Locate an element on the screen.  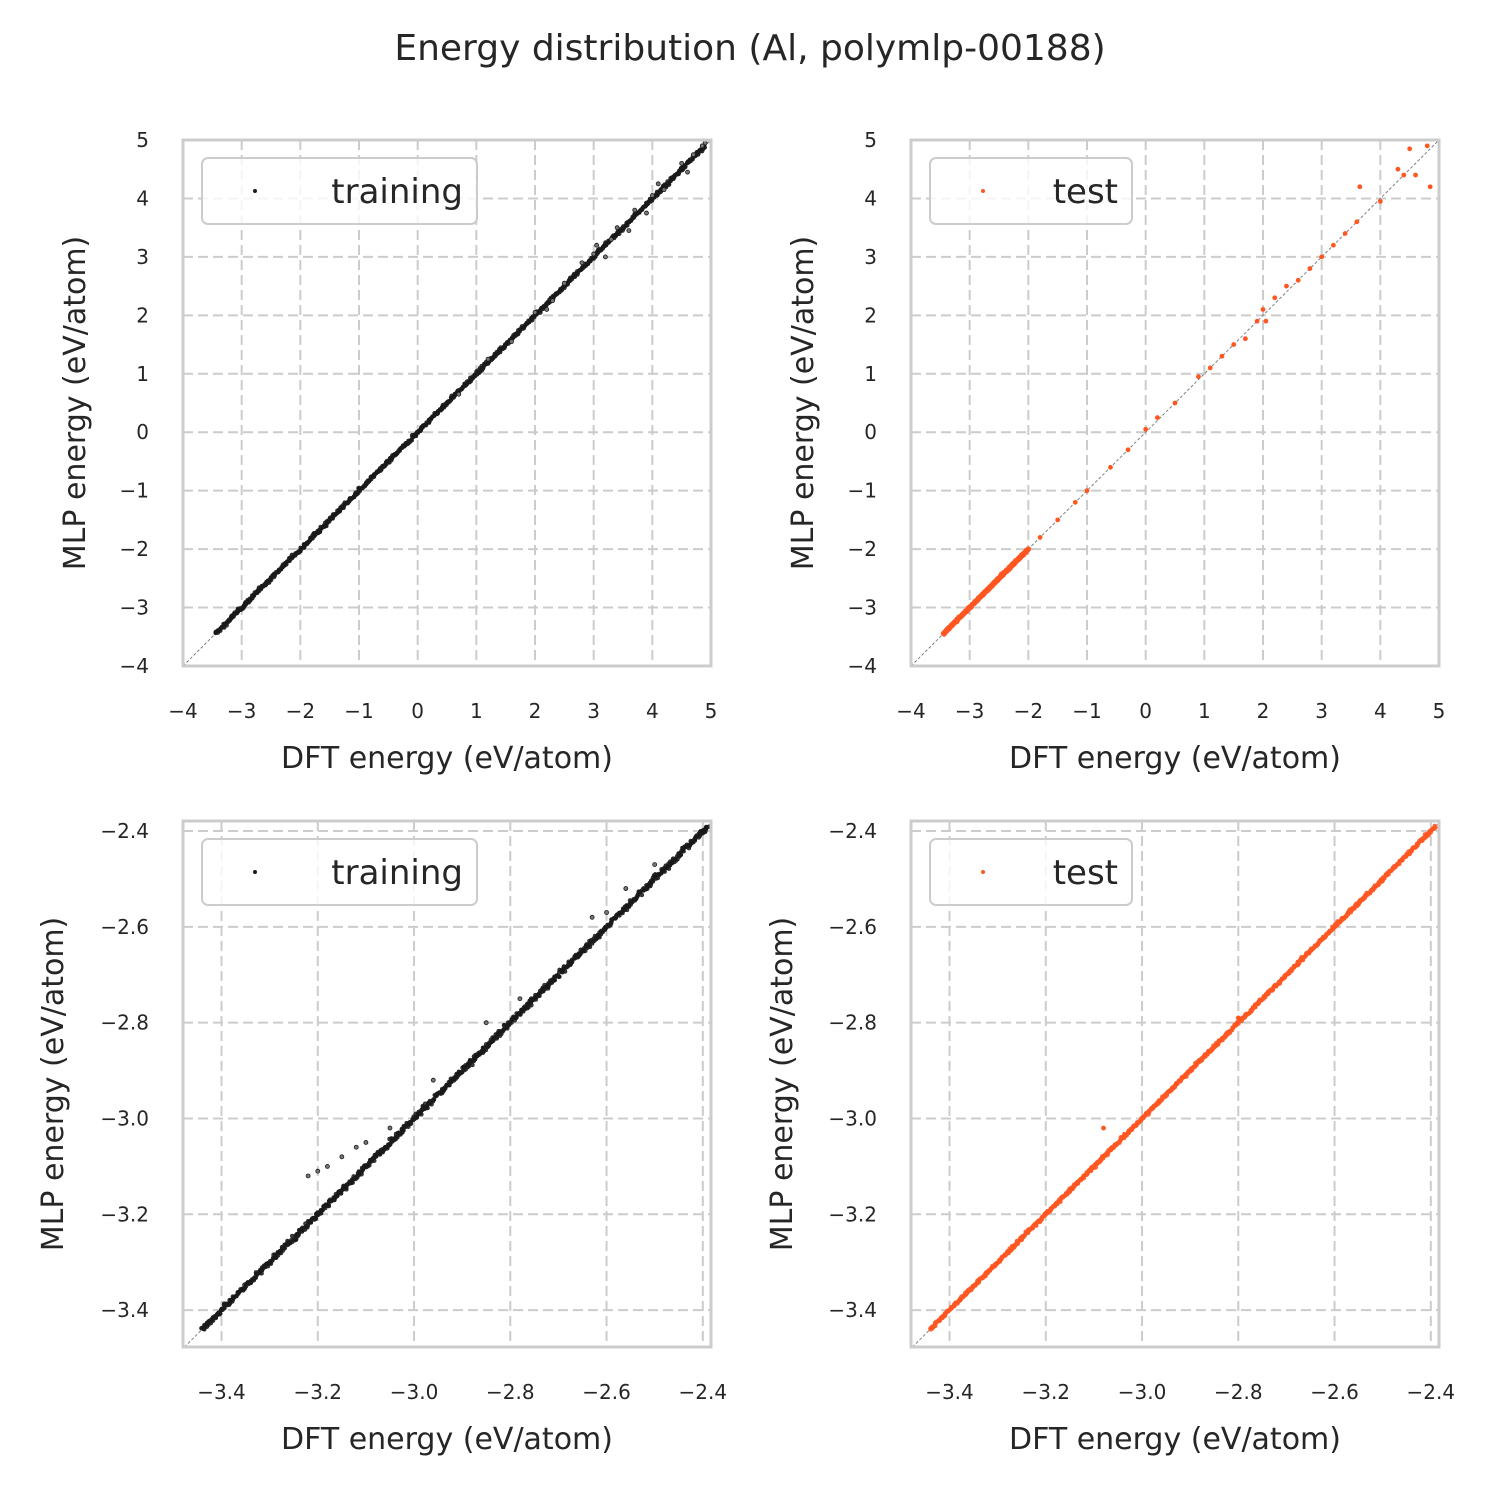
y-tick-label: −3.0 is located at coordinates (124, 1118).